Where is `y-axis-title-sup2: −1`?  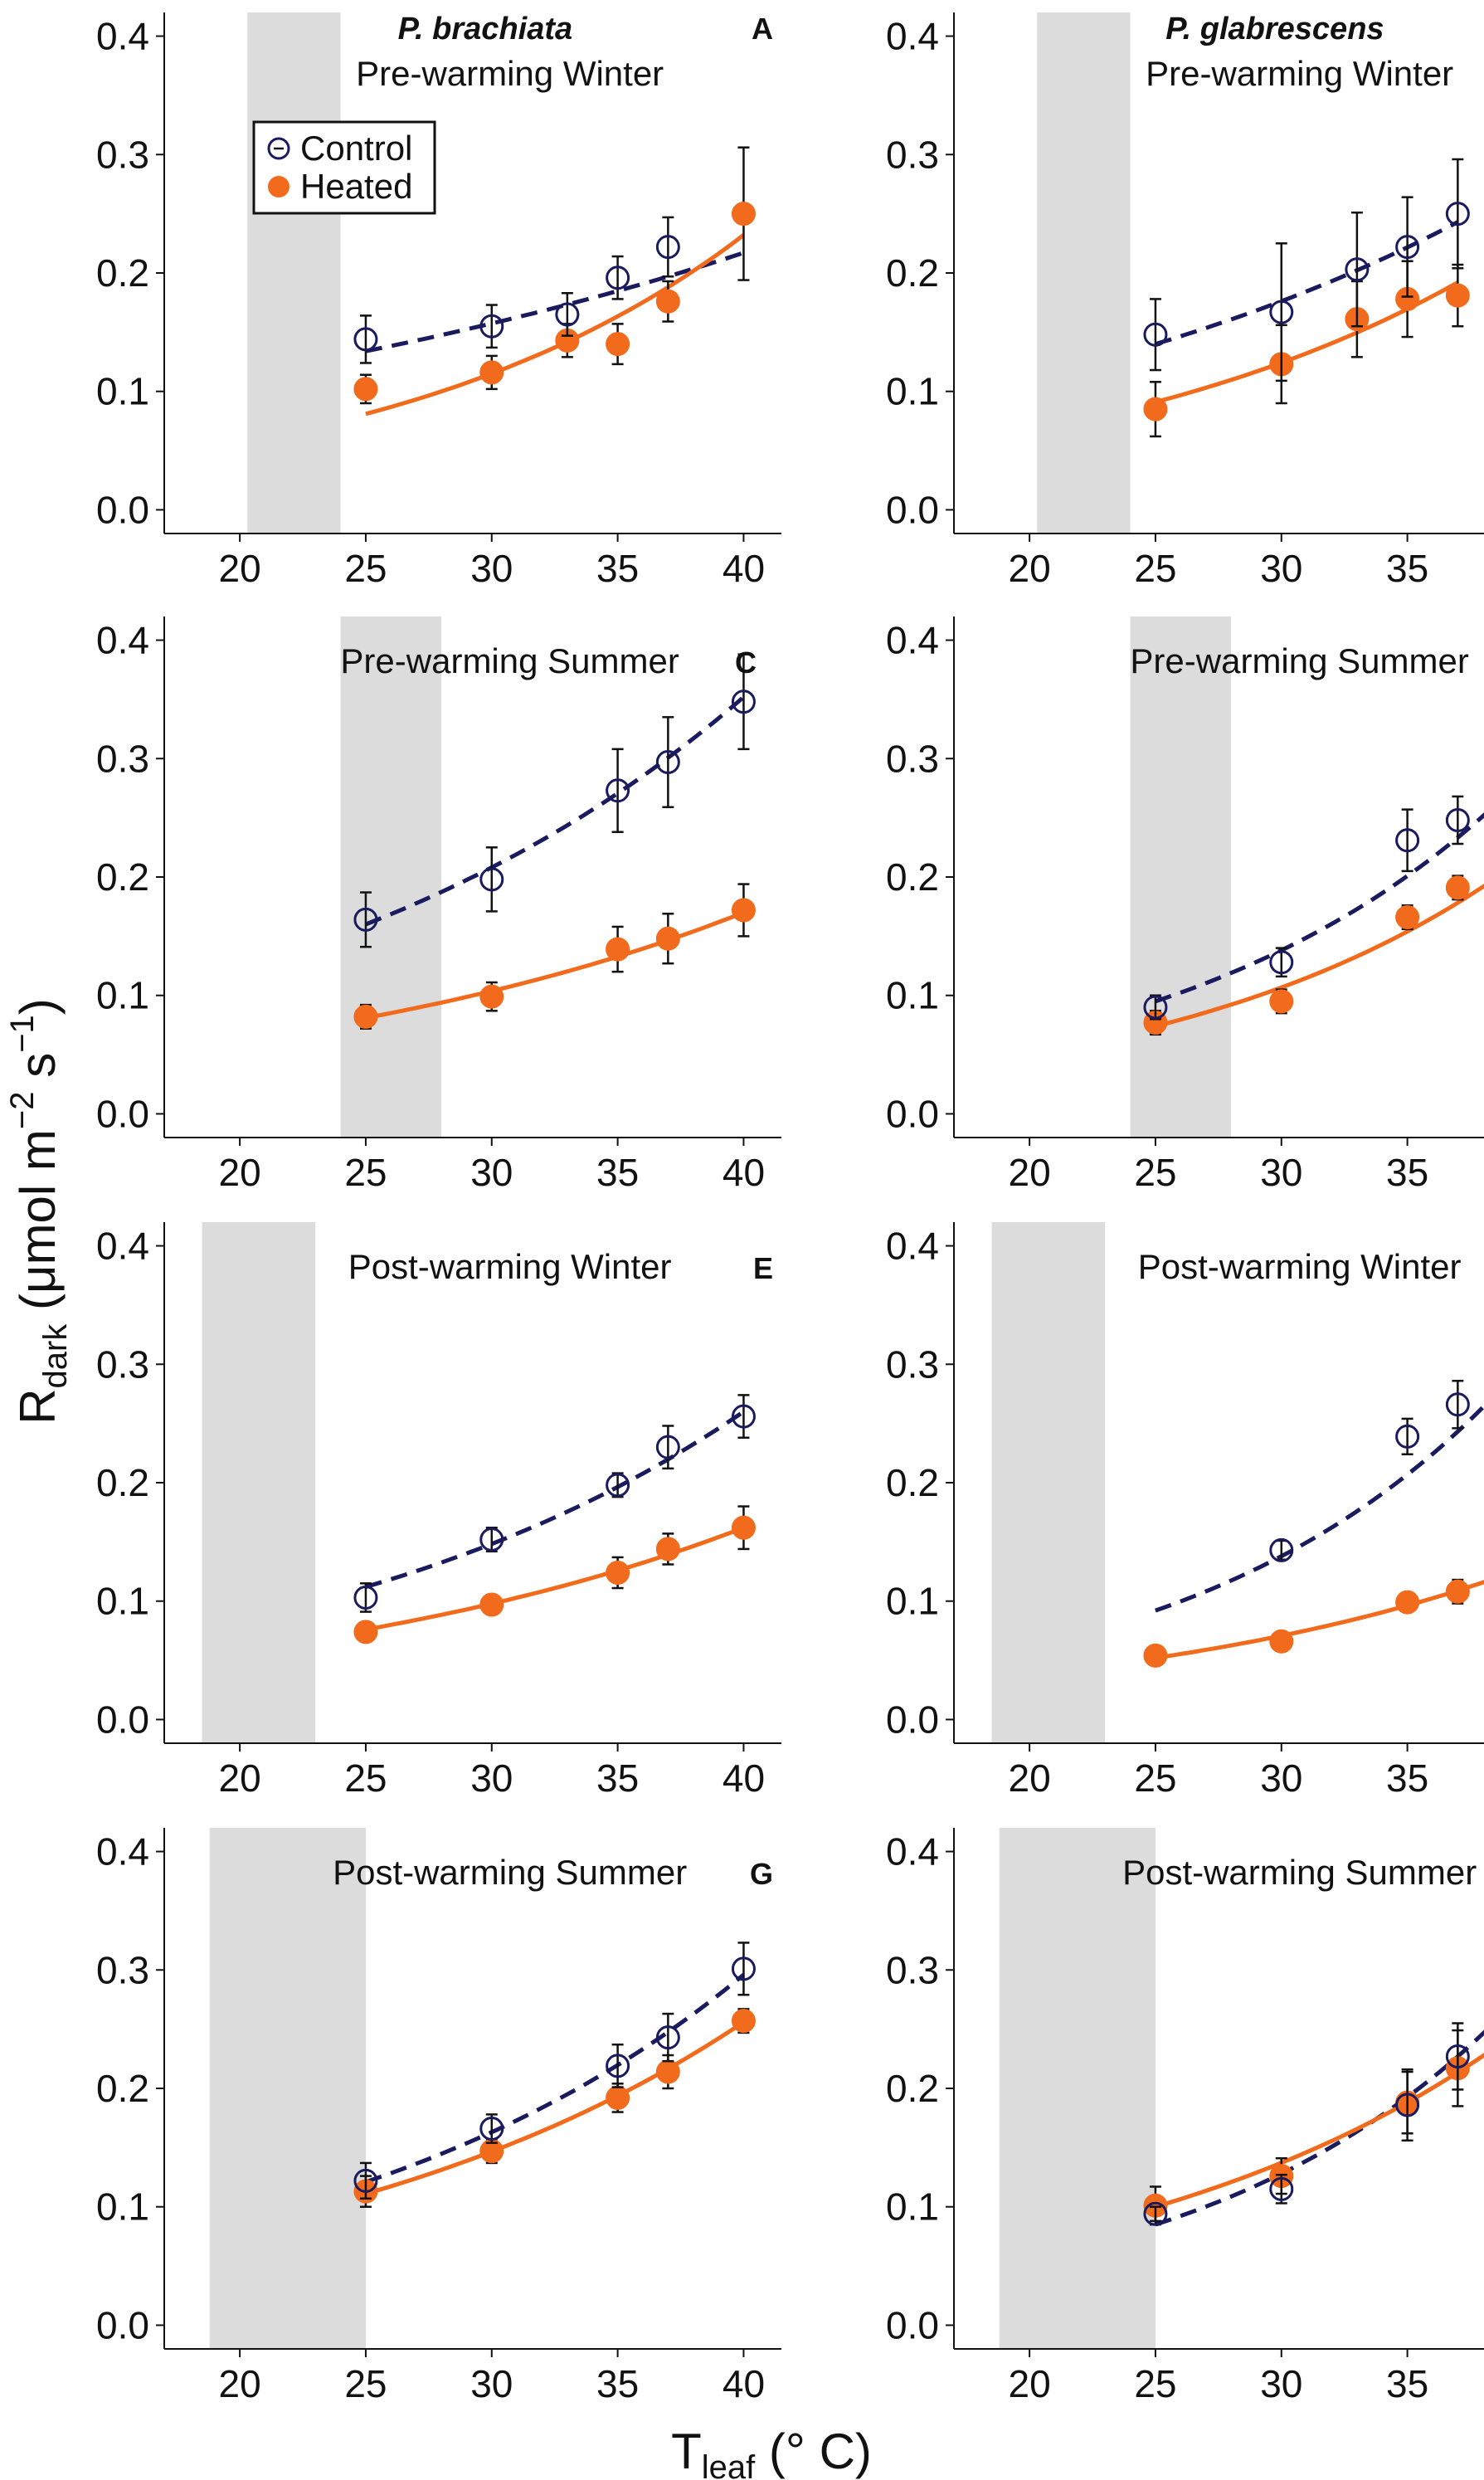 y-axis-title-sup2: −1 is located at coordinates (22, 1034).